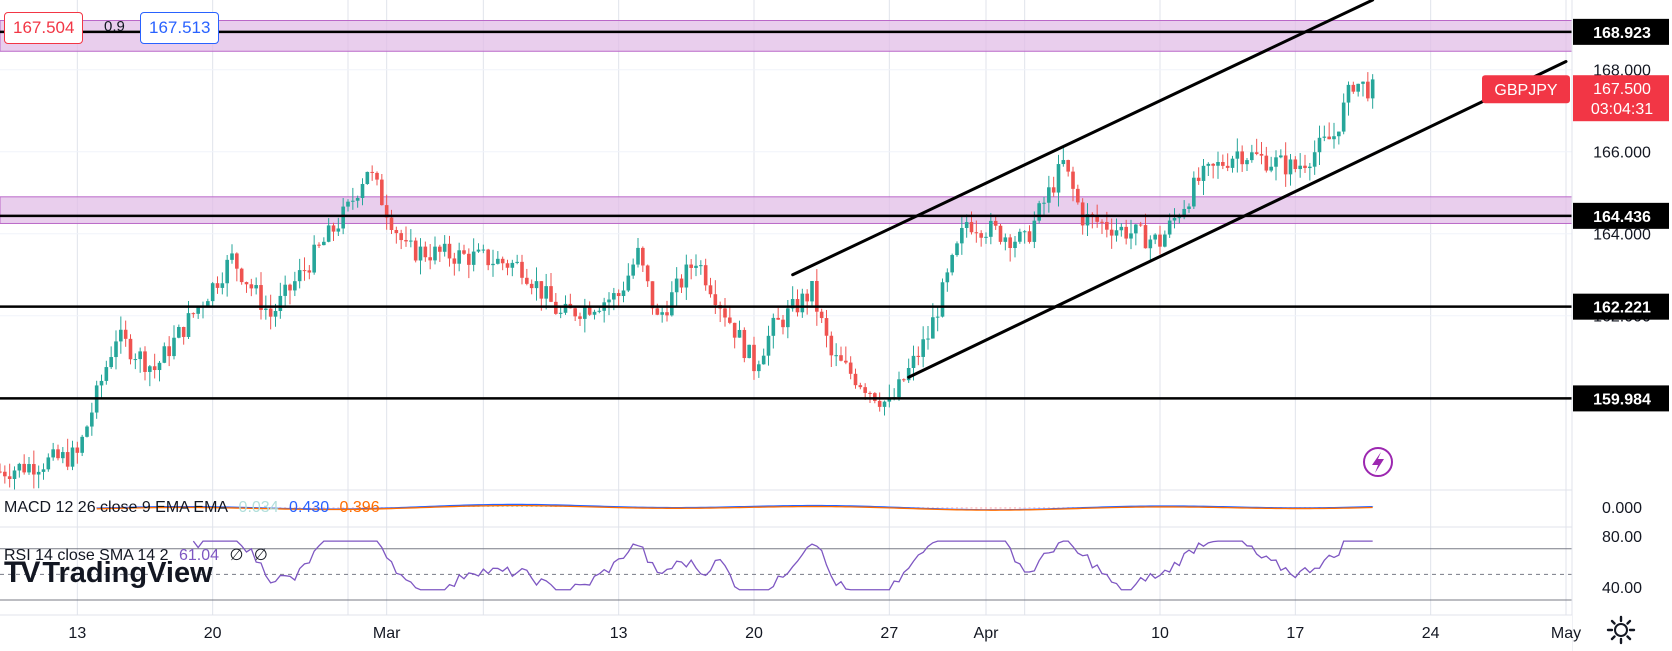 The width and height of the screenshot is (1672, 651). Describe the element at coordinates (1622, 33) in the screenshot. I see `level-price-label: 168.923` at that location.